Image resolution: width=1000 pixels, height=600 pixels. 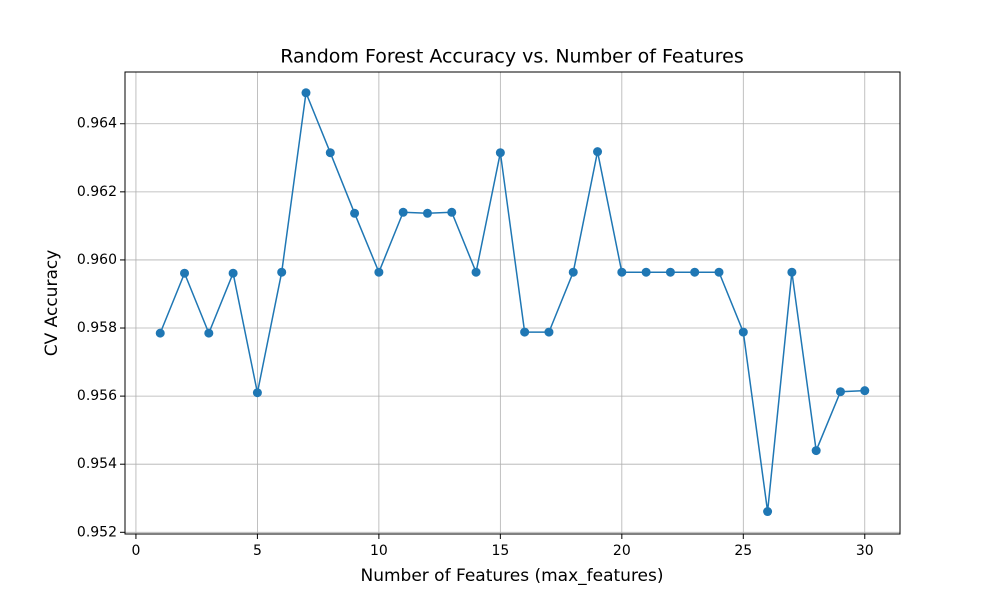 I want to click on y-tick-label: 0.954, so click(x=97, y=464).